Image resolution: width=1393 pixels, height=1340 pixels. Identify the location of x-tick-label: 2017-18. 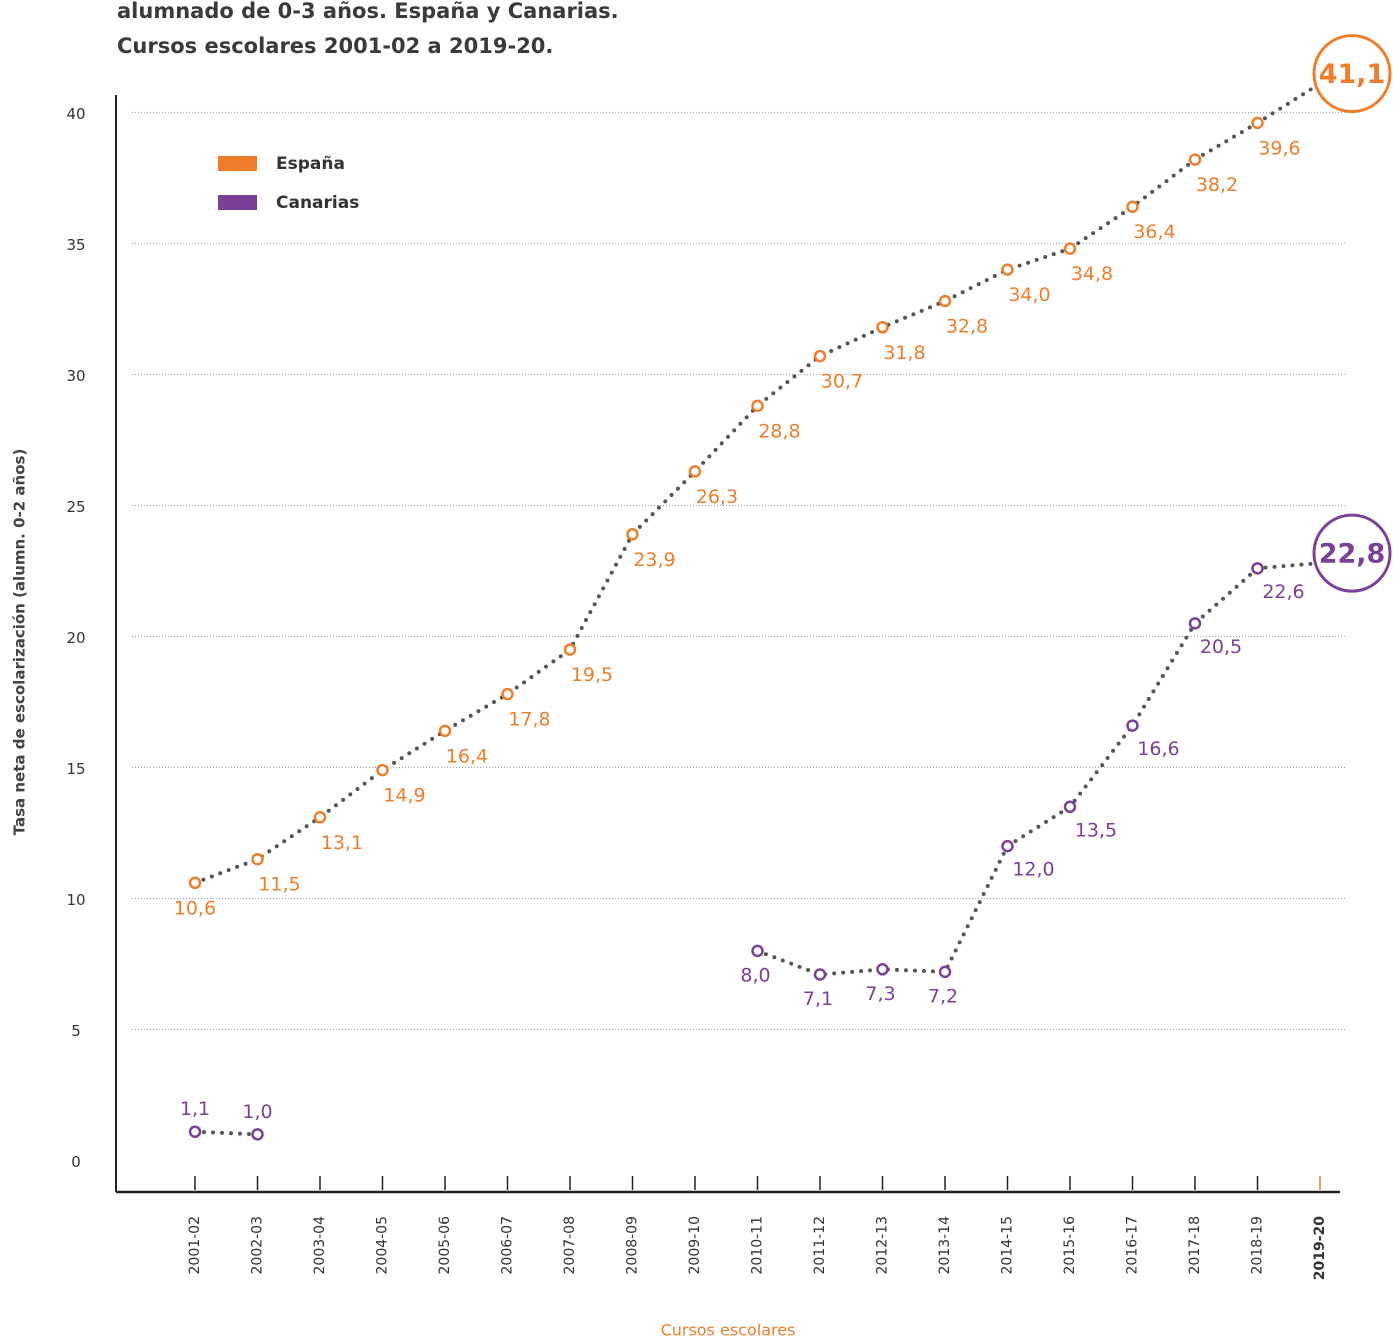
(1195, 1245).